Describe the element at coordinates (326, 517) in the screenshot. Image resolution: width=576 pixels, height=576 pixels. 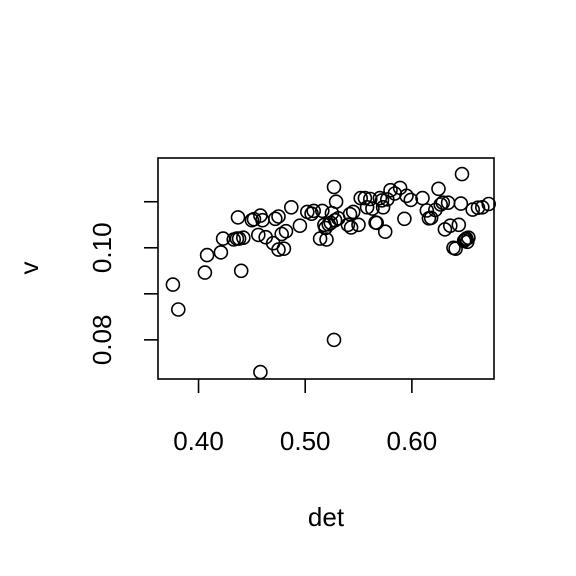
I see `x-axis-label: det` at that location.